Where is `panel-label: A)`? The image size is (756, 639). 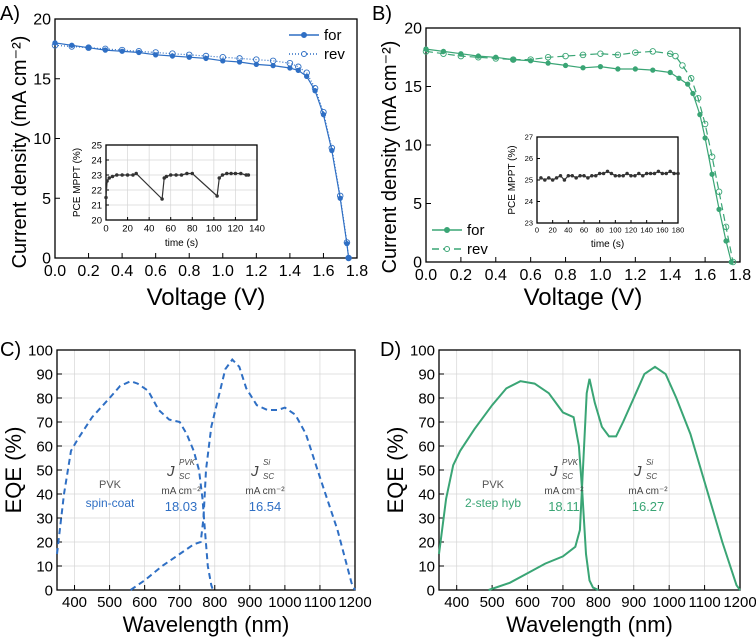 panel-label: A) is located at coordinates (10, 14).